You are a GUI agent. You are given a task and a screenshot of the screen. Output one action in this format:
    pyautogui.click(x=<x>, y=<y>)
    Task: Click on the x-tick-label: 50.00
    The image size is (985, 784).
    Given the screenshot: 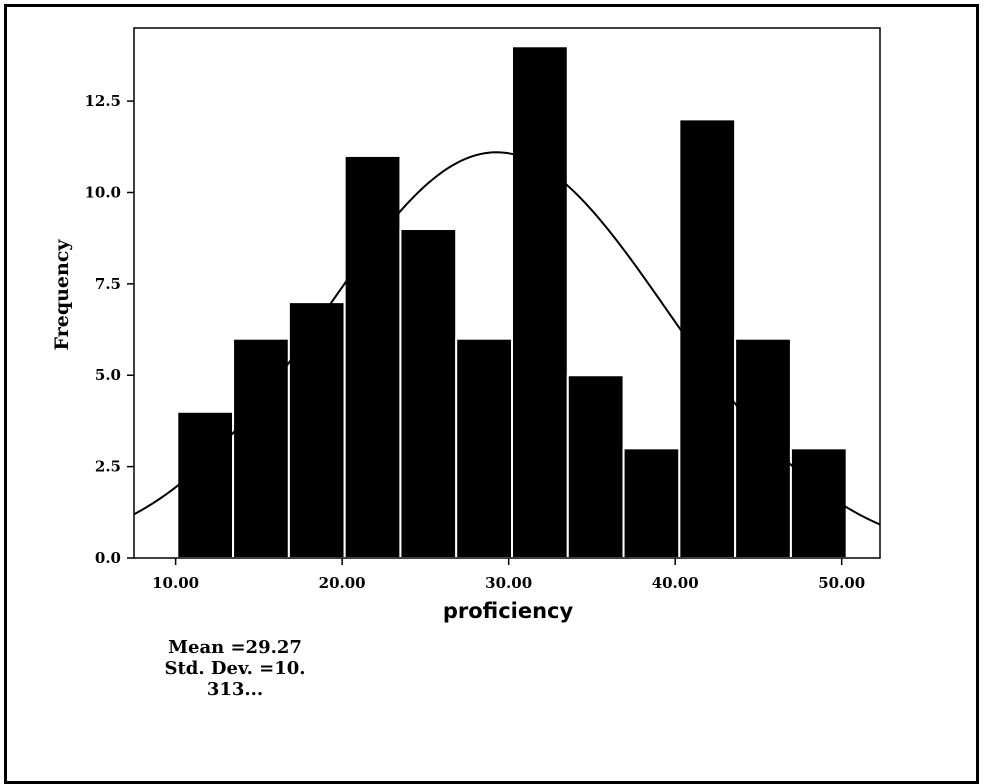 What is the action you would take?
    pyautogui.click(x=841, y=583)
    